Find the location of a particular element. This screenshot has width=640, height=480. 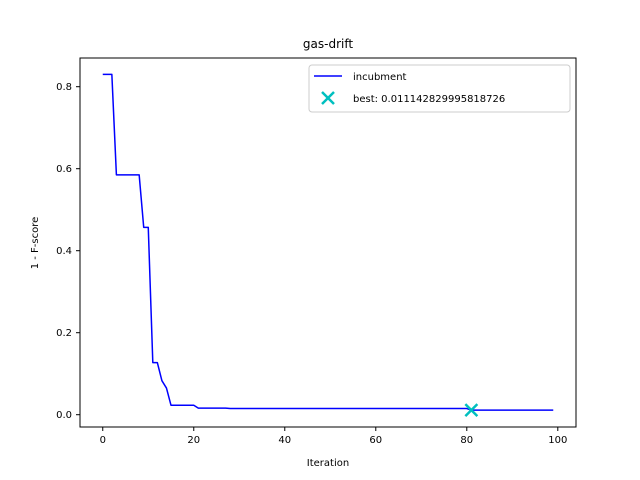

best-marker is located at coordinates (471, 410).